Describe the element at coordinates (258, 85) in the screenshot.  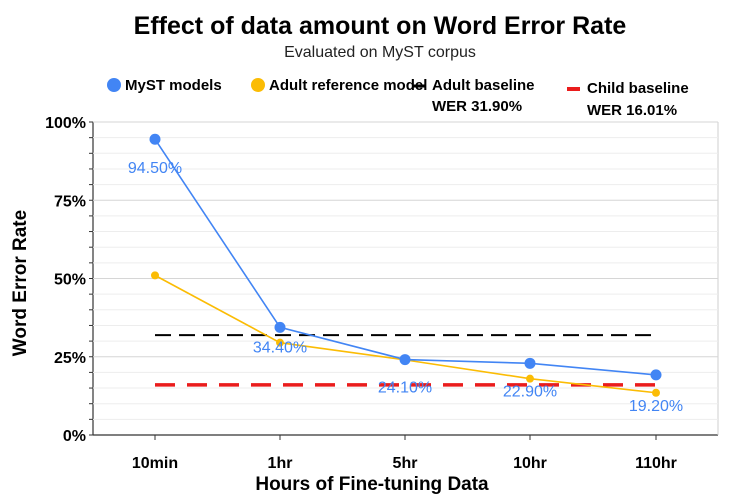
I see `legend-marker-adult-reference` at that location.